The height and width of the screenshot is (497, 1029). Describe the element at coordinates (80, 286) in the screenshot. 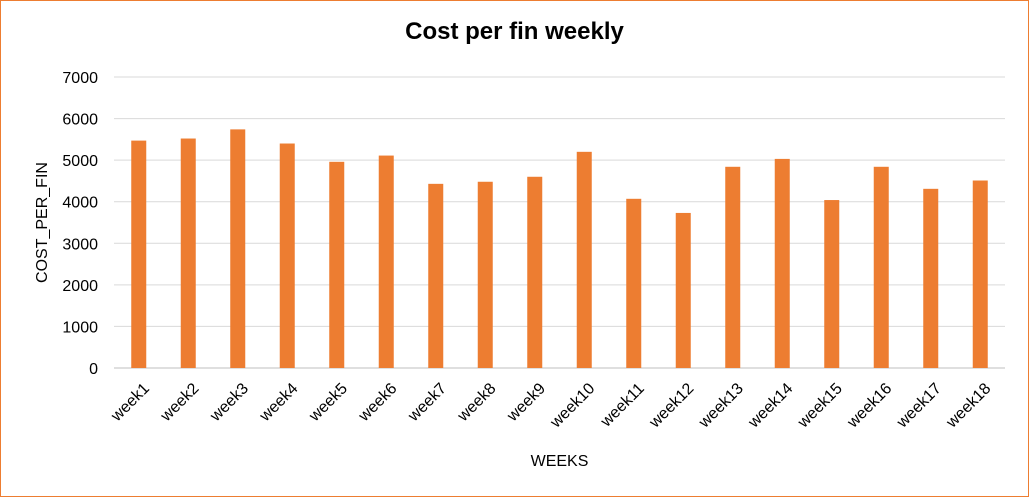

I see `y-tick-label: 2000` at that location.